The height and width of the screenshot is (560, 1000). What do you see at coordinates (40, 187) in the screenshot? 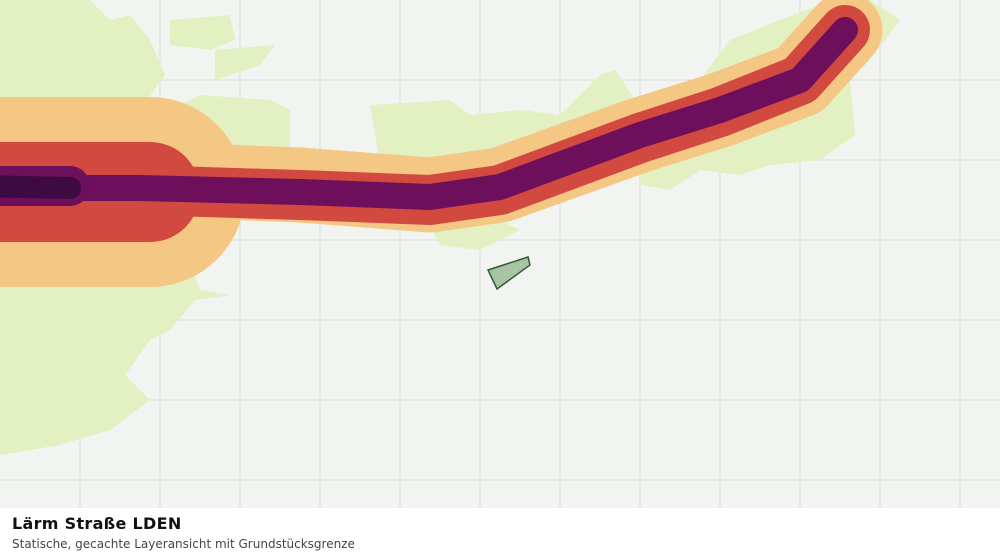
I see `noise-band-max` at bounding box center [40, 187].